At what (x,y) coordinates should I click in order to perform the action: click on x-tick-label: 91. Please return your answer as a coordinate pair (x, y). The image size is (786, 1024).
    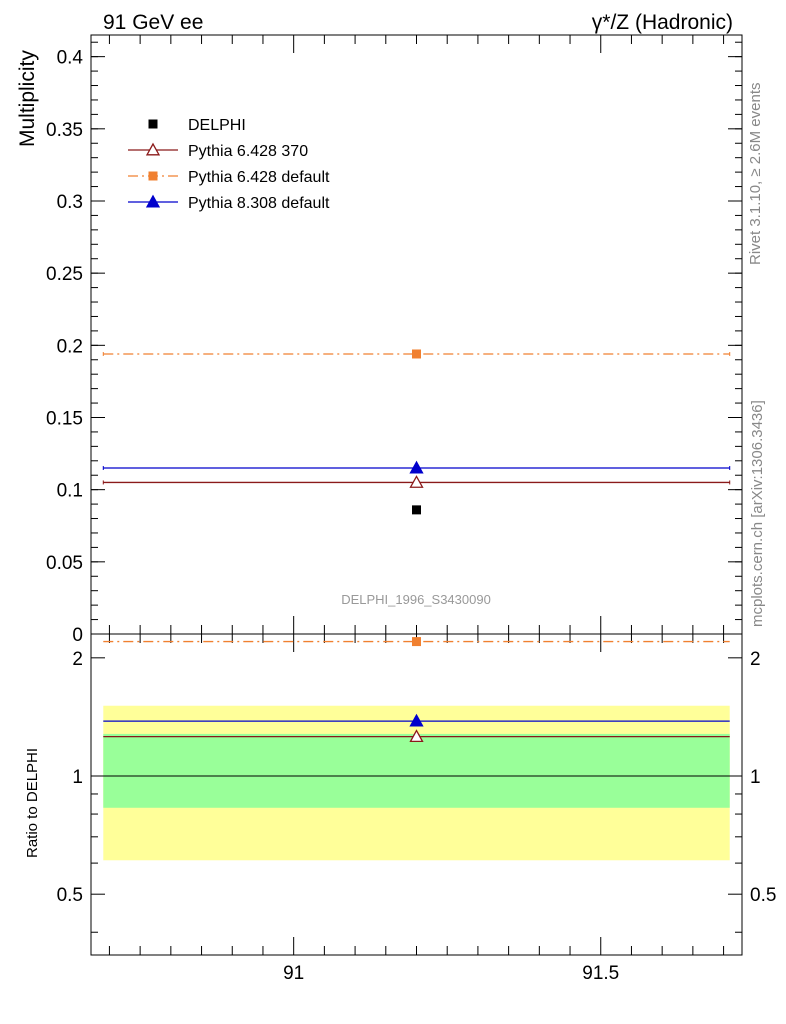
    Looking at the image, I should click on (293, 973).